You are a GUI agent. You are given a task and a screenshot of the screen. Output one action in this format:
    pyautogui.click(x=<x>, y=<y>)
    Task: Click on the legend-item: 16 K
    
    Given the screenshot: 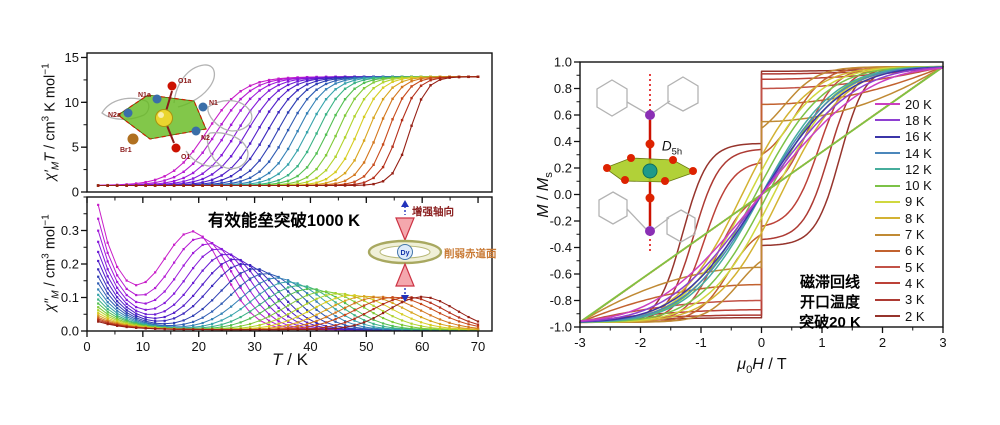 What is the action you would take?
    pyautogui.click(x=903, y=137)
    